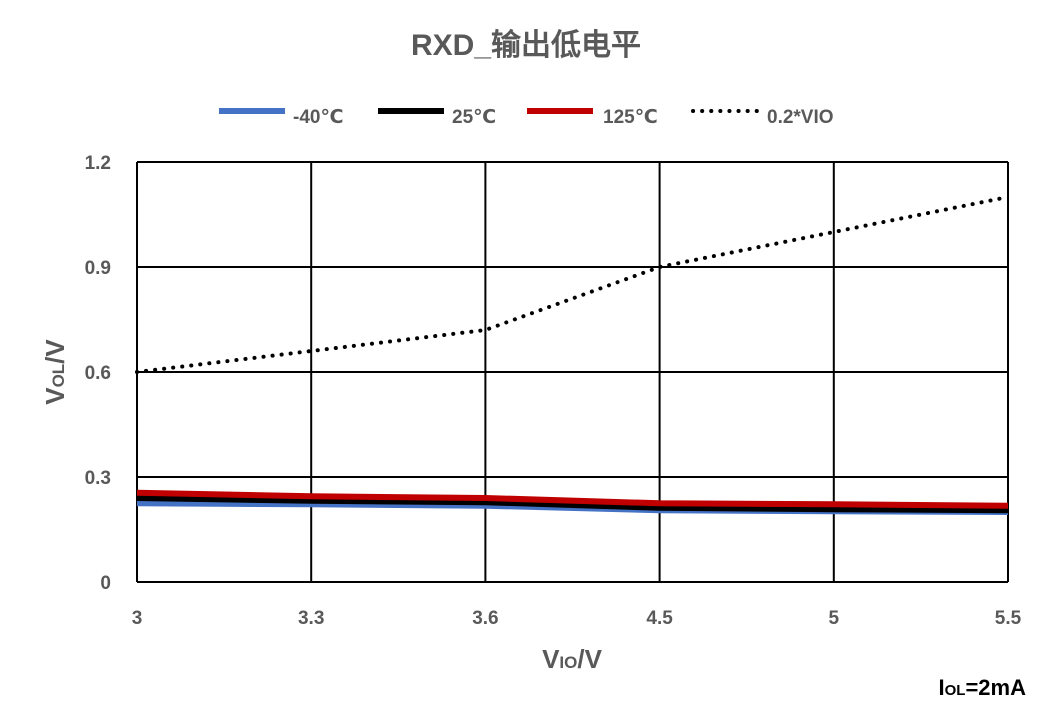  I want to click on x-tick-label: 5.5, so click(1008, 618).